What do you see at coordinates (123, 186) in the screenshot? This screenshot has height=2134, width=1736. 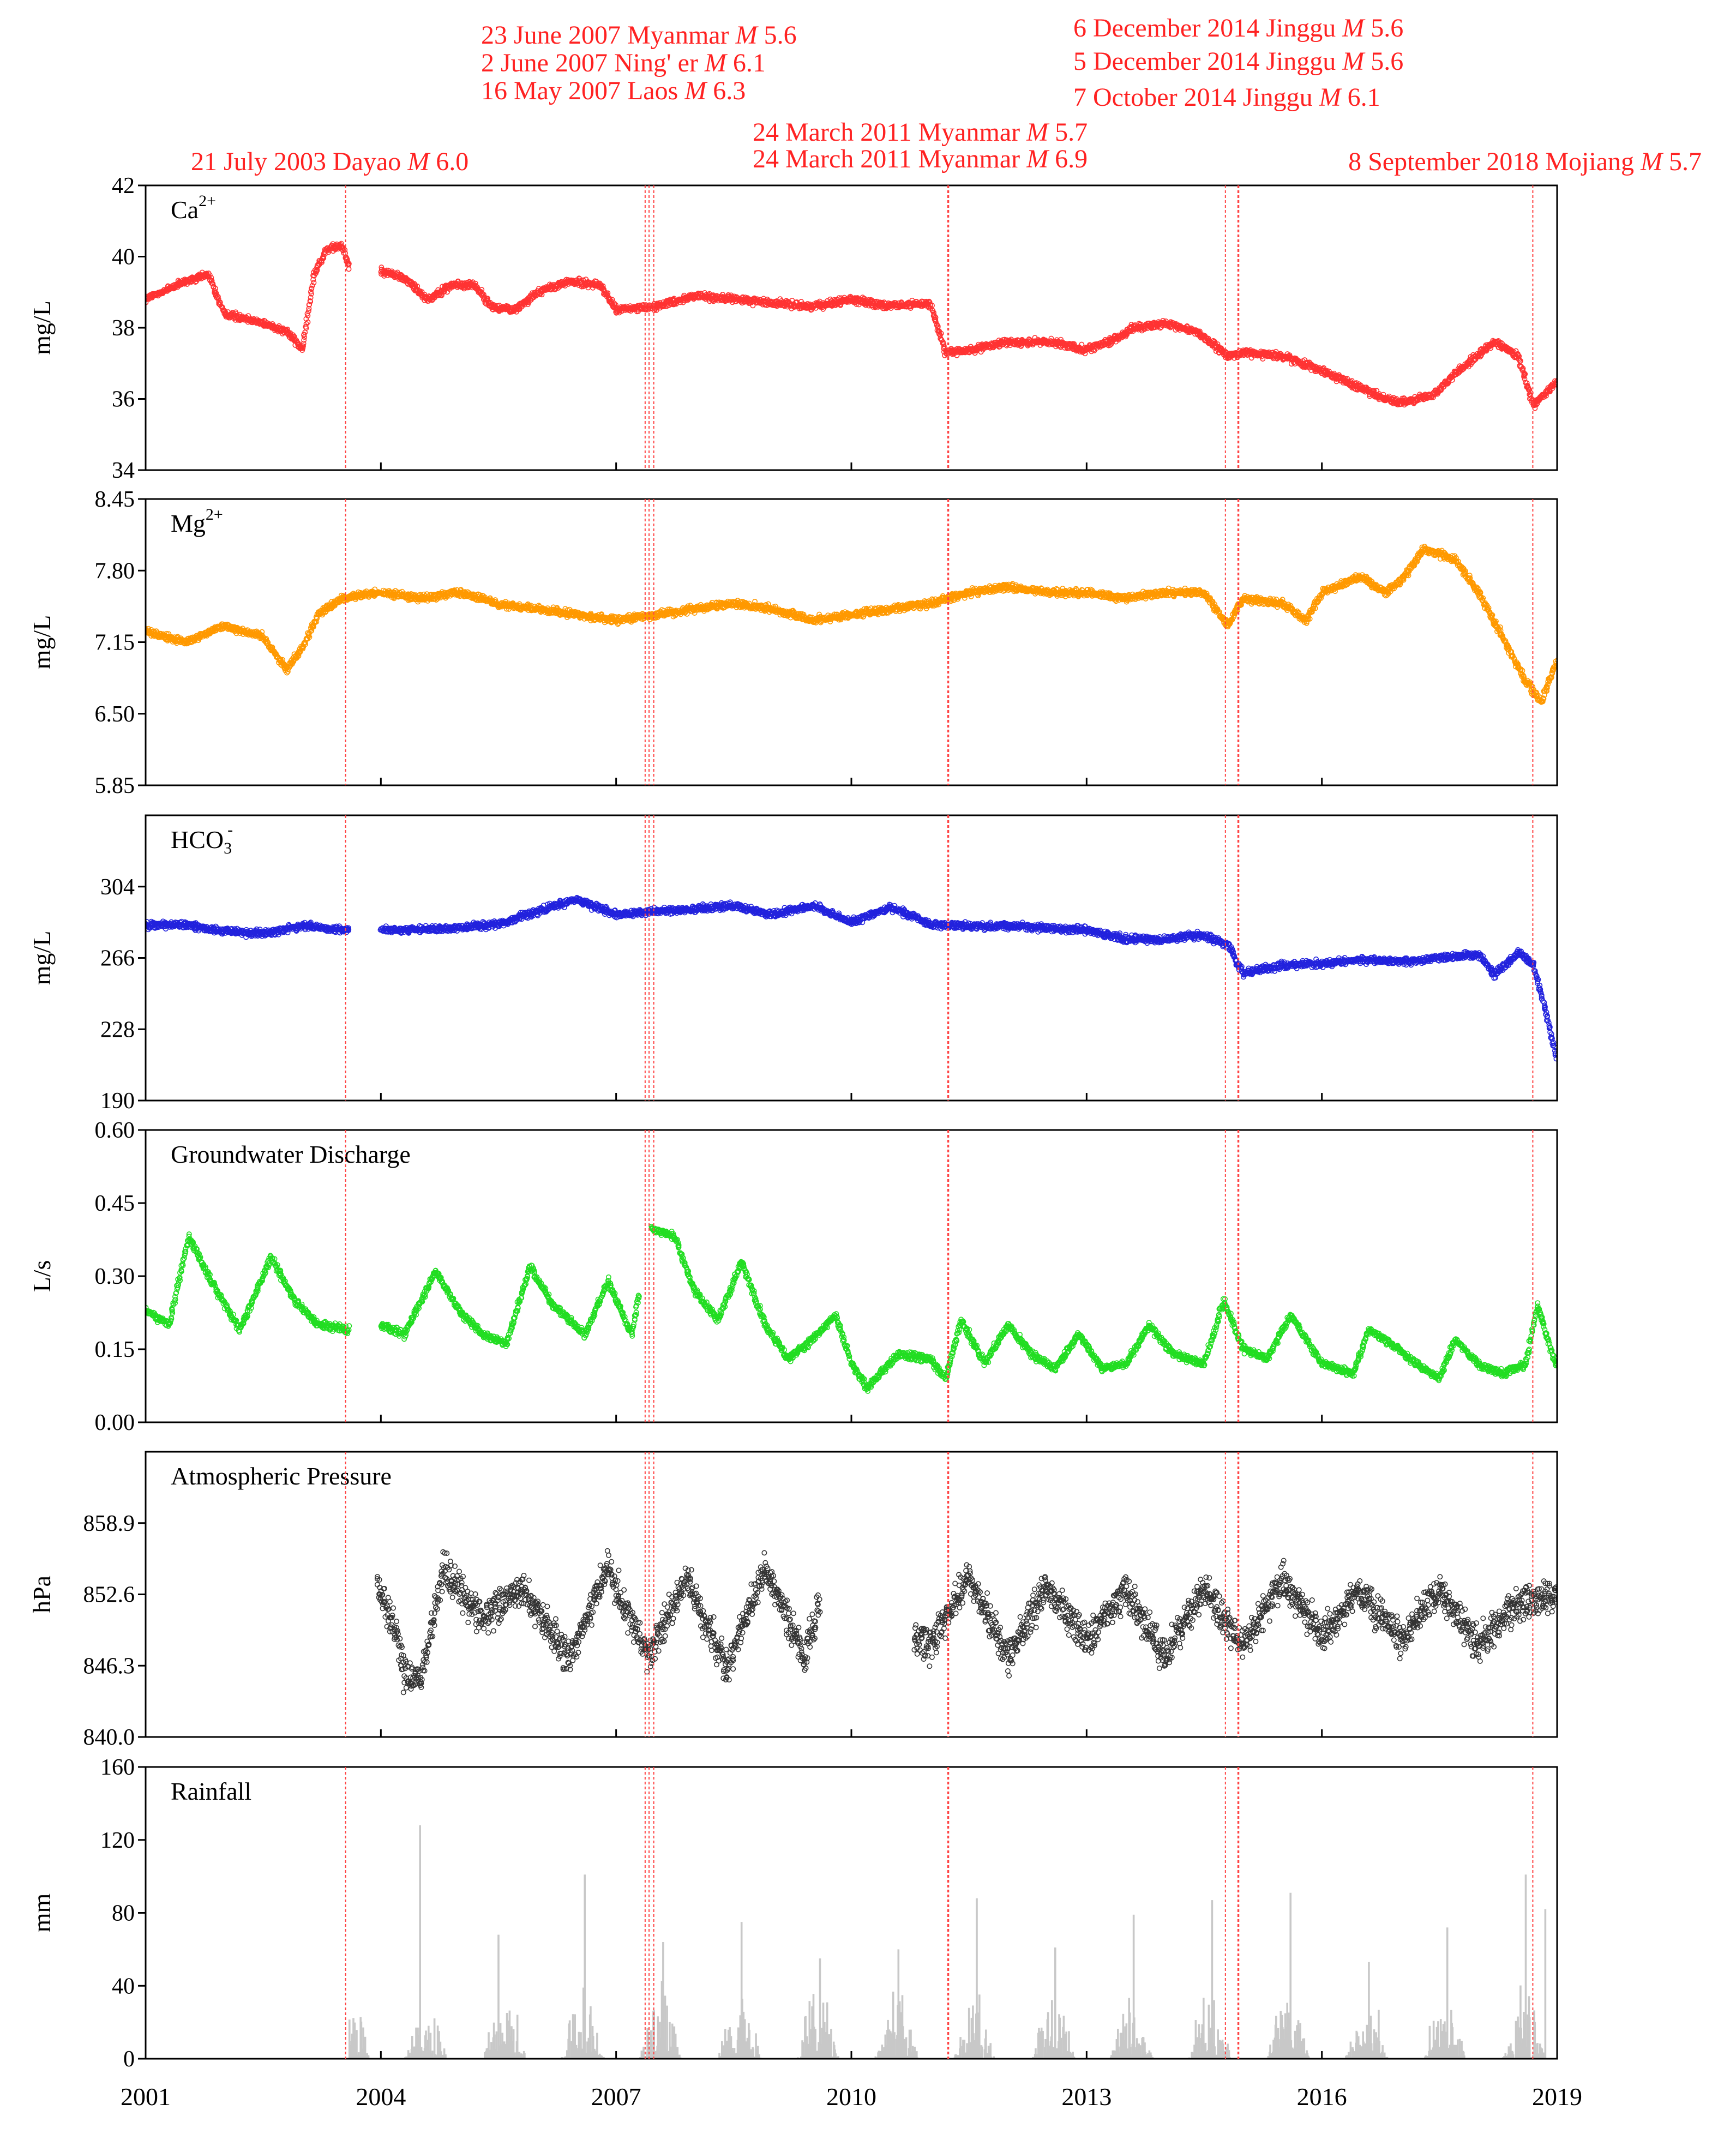 I see `y-tick-label: 42` at bounding box center [123, 186].